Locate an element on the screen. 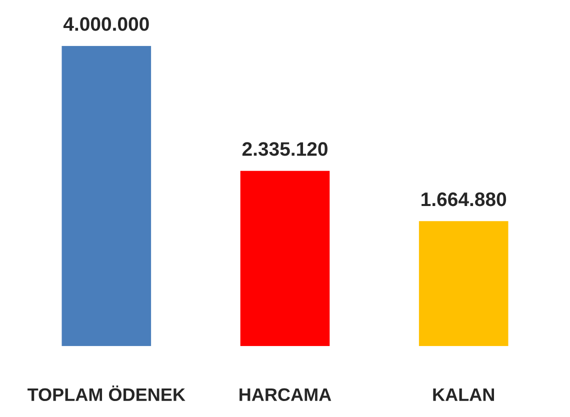  x-tick-label: HARCAMA is located at coordinates (286, 395).